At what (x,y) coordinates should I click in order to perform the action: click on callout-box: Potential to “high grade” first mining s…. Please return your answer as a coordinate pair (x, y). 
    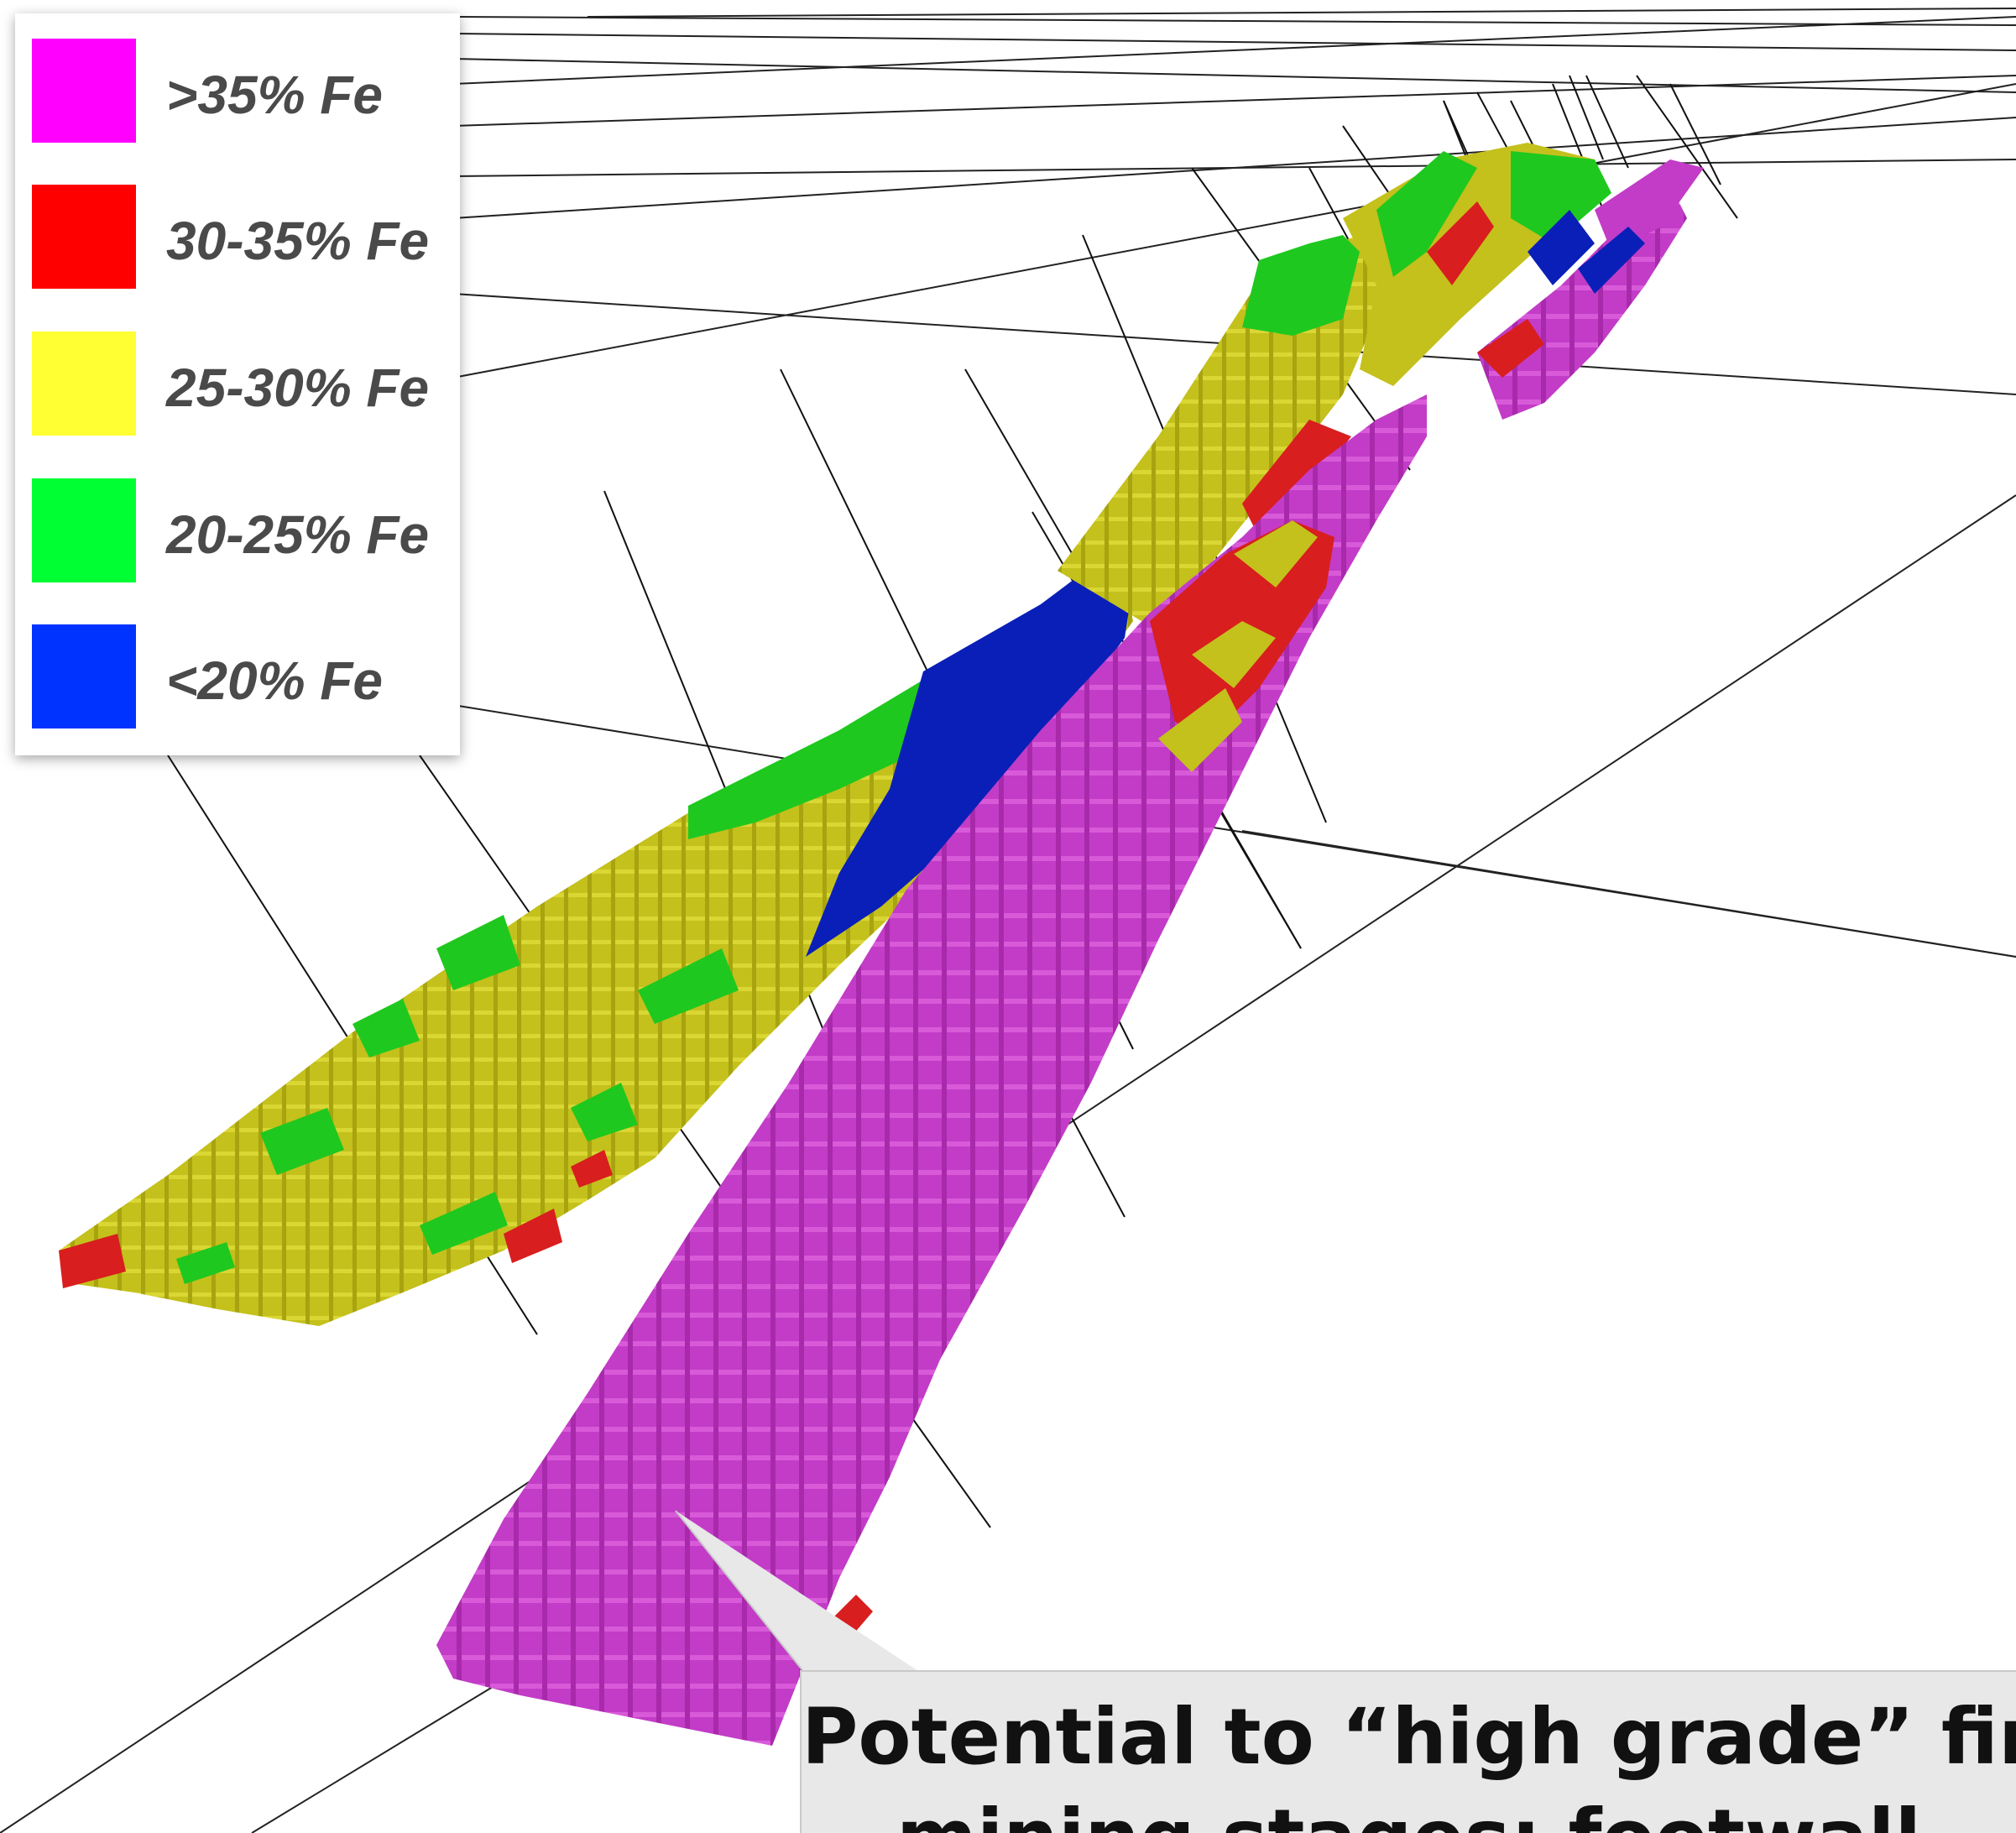
    Looking at the image, I should click on (1408, 1751).